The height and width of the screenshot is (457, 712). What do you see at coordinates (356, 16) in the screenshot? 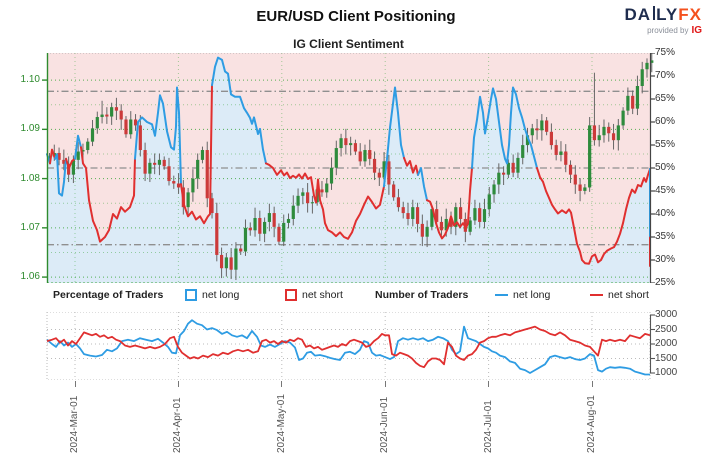
I see `page-title: EUR/USD Client Positioning` at bounding box center [356, 16].